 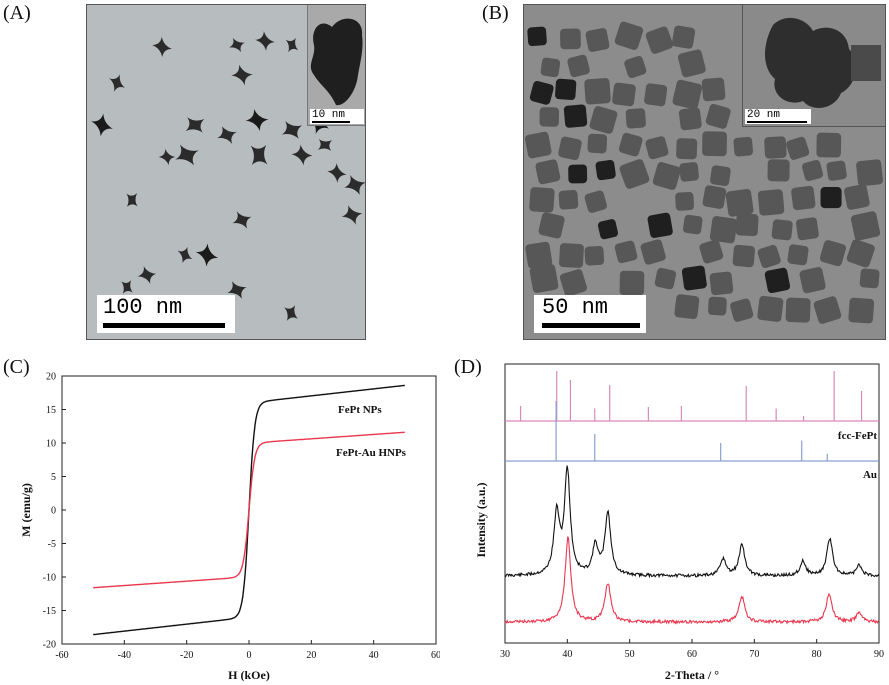 I want to click on chart-c-xtick-label: 60, so click(x=435, y=655).